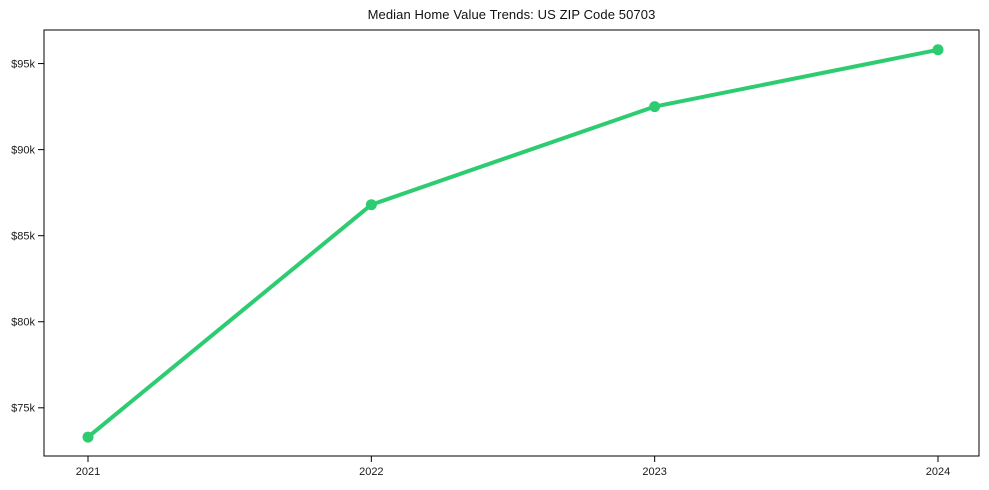 The image size is (989, 490). What do you see at coordinates (654, 472) in the screenshot?
I see `x-tick-label: 2023` at bounding box center [654, 472].